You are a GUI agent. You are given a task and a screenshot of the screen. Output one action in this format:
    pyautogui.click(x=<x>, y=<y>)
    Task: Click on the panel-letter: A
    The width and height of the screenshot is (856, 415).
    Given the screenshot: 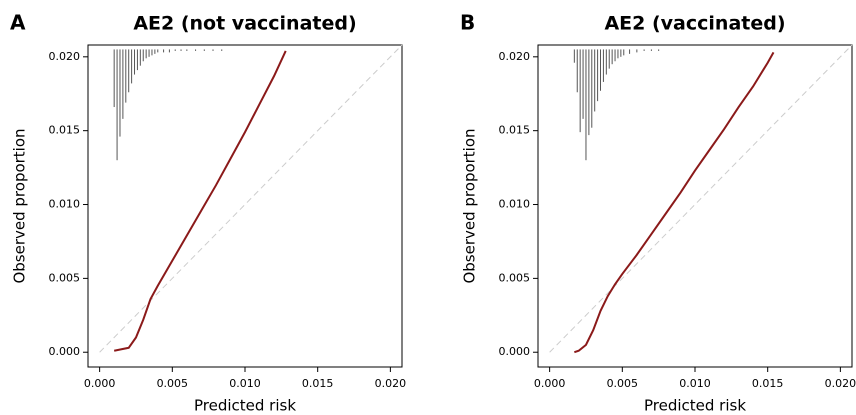 What is the action you would take?
    pyautogui.click(x=18, y=23)
    